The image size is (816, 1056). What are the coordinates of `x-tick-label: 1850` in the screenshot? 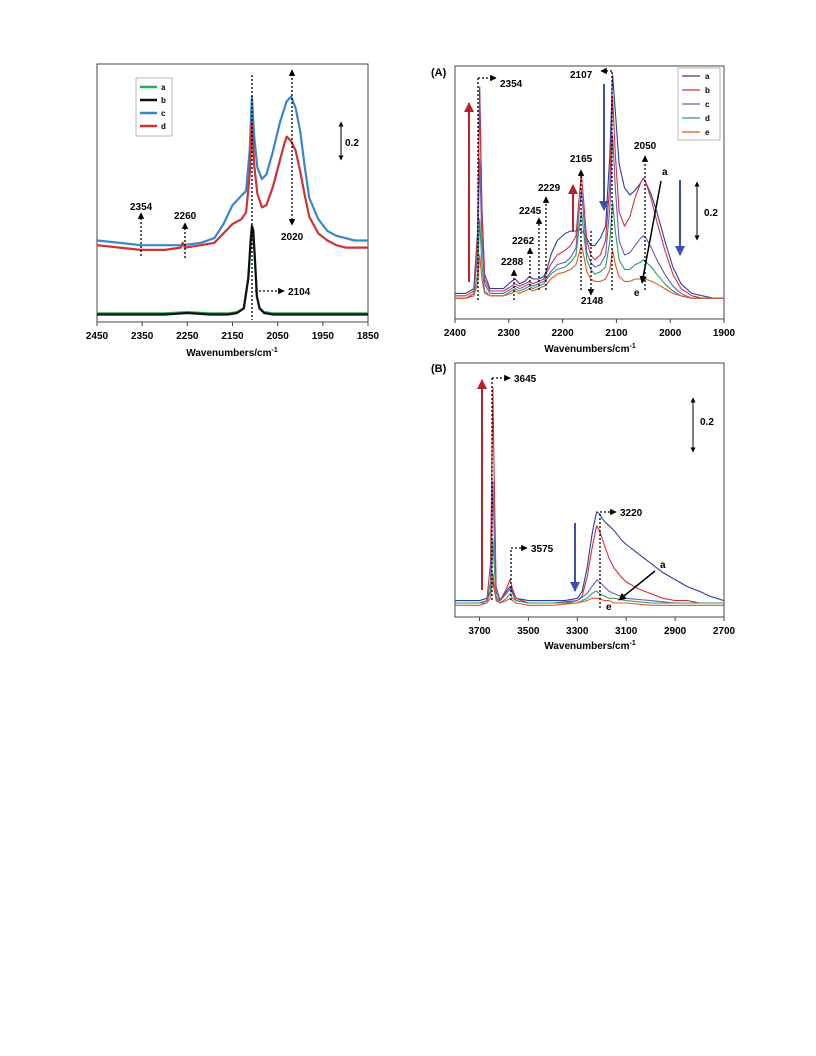 It's located at (368, 336).